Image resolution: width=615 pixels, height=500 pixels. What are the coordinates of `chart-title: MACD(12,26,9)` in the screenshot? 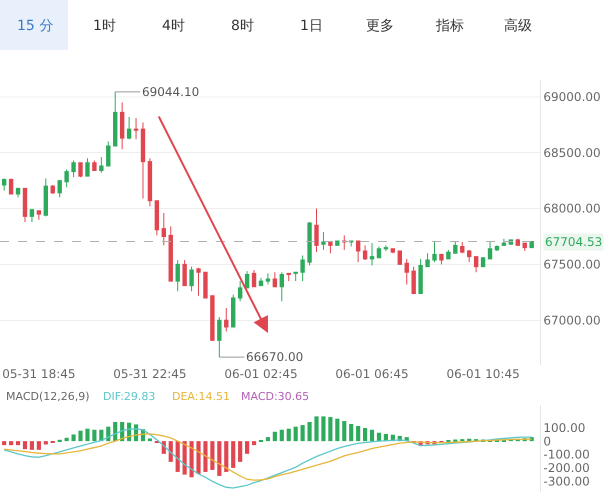 It's located at (48, 396).